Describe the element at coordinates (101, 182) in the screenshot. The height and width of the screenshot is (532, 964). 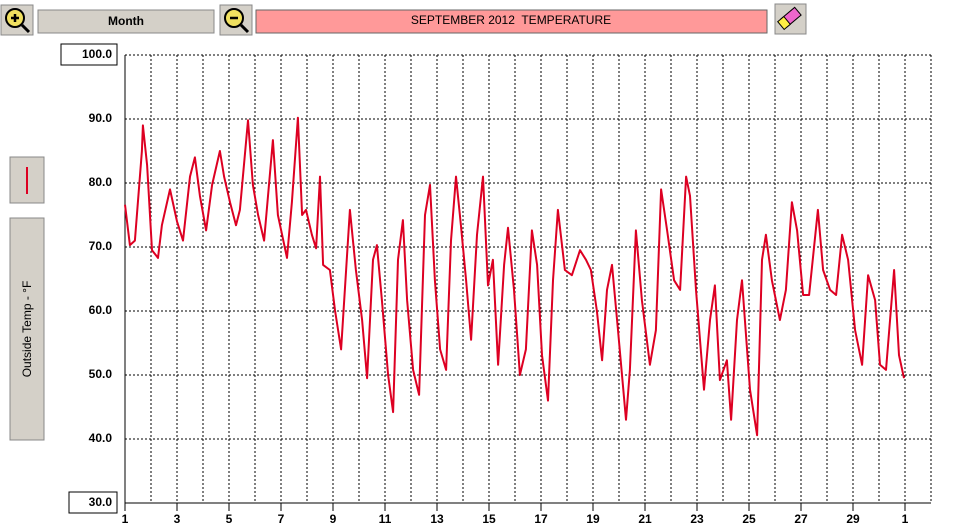
I see `y-tick-label: 80.0` at that location.